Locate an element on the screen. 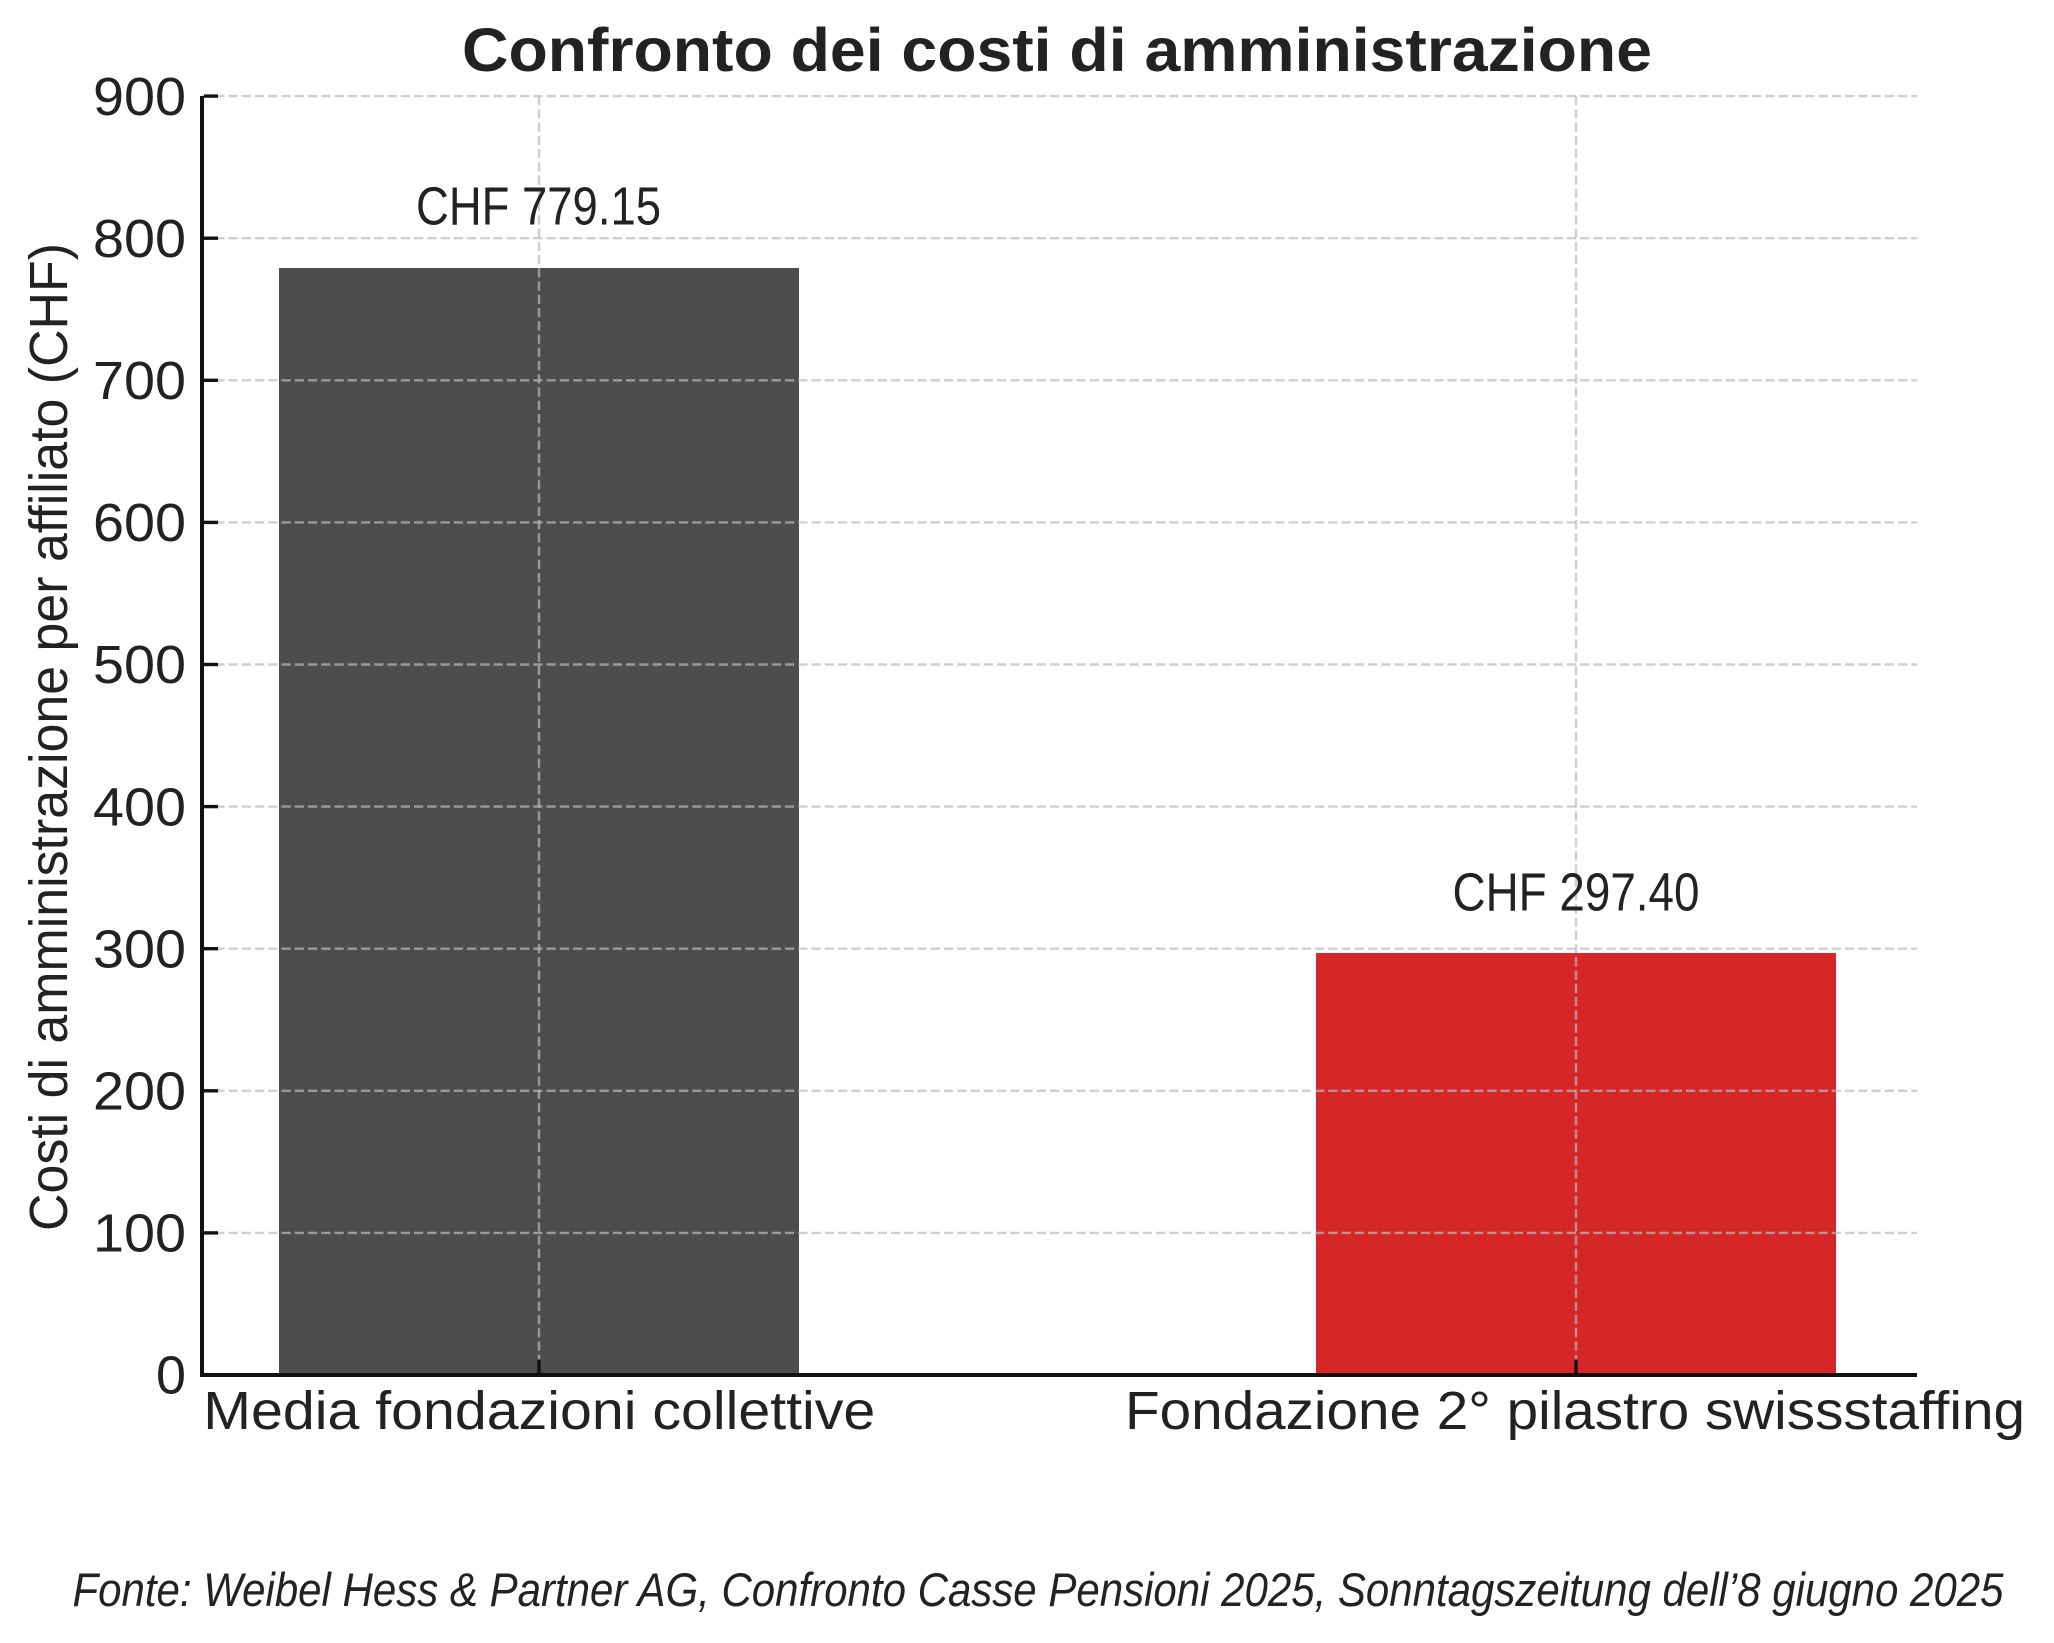 This screenshot has width=2054, height=1643. svg-text: CHF 297.40 is located at coordinates (1576, 893).